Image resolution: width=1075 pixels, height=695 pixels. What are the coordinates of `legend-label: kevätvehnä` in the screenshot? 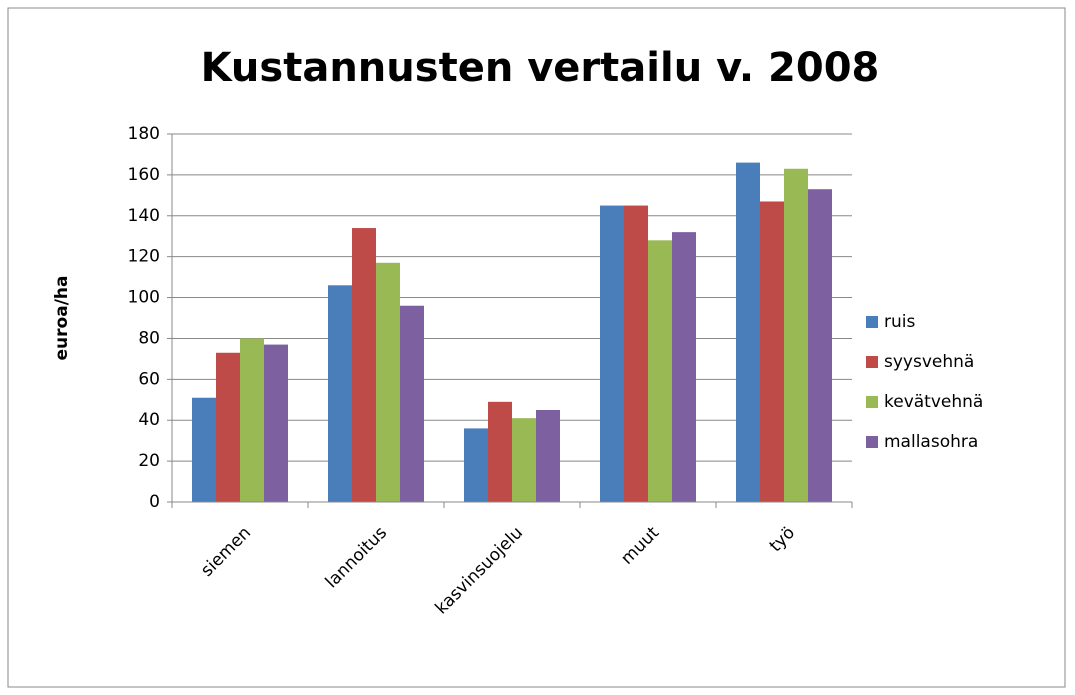 It's located at (933, 402).